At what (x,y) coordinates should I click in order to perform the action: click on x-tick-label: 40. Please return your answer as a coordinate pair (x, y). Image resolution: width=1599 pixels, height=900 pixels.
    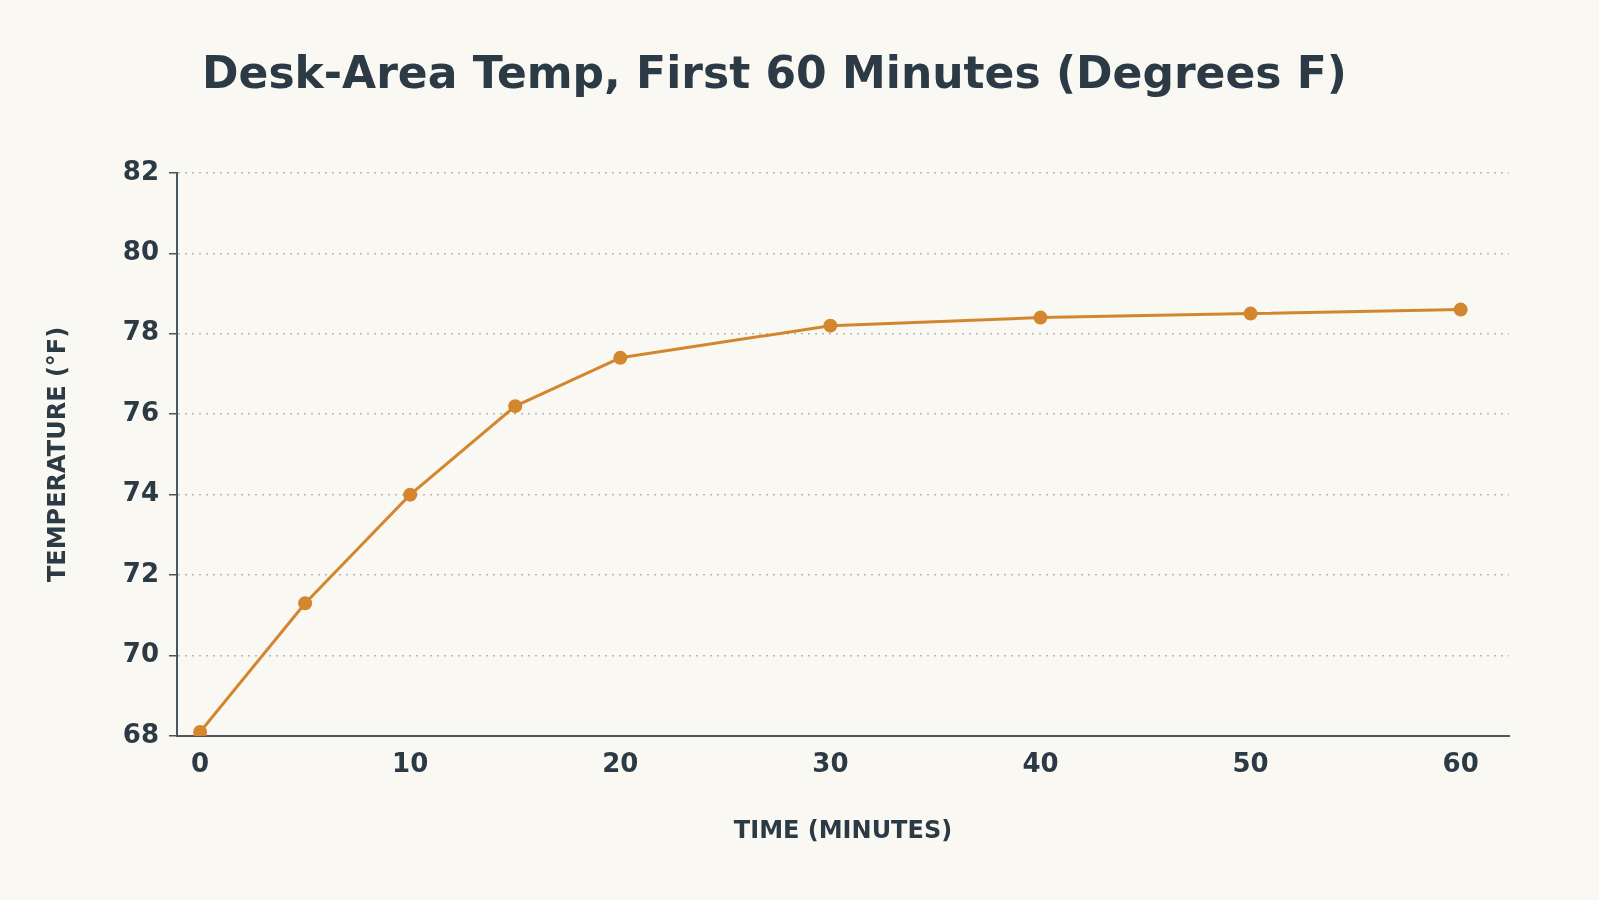
    Looking at the image, I should click on (1040, 763).